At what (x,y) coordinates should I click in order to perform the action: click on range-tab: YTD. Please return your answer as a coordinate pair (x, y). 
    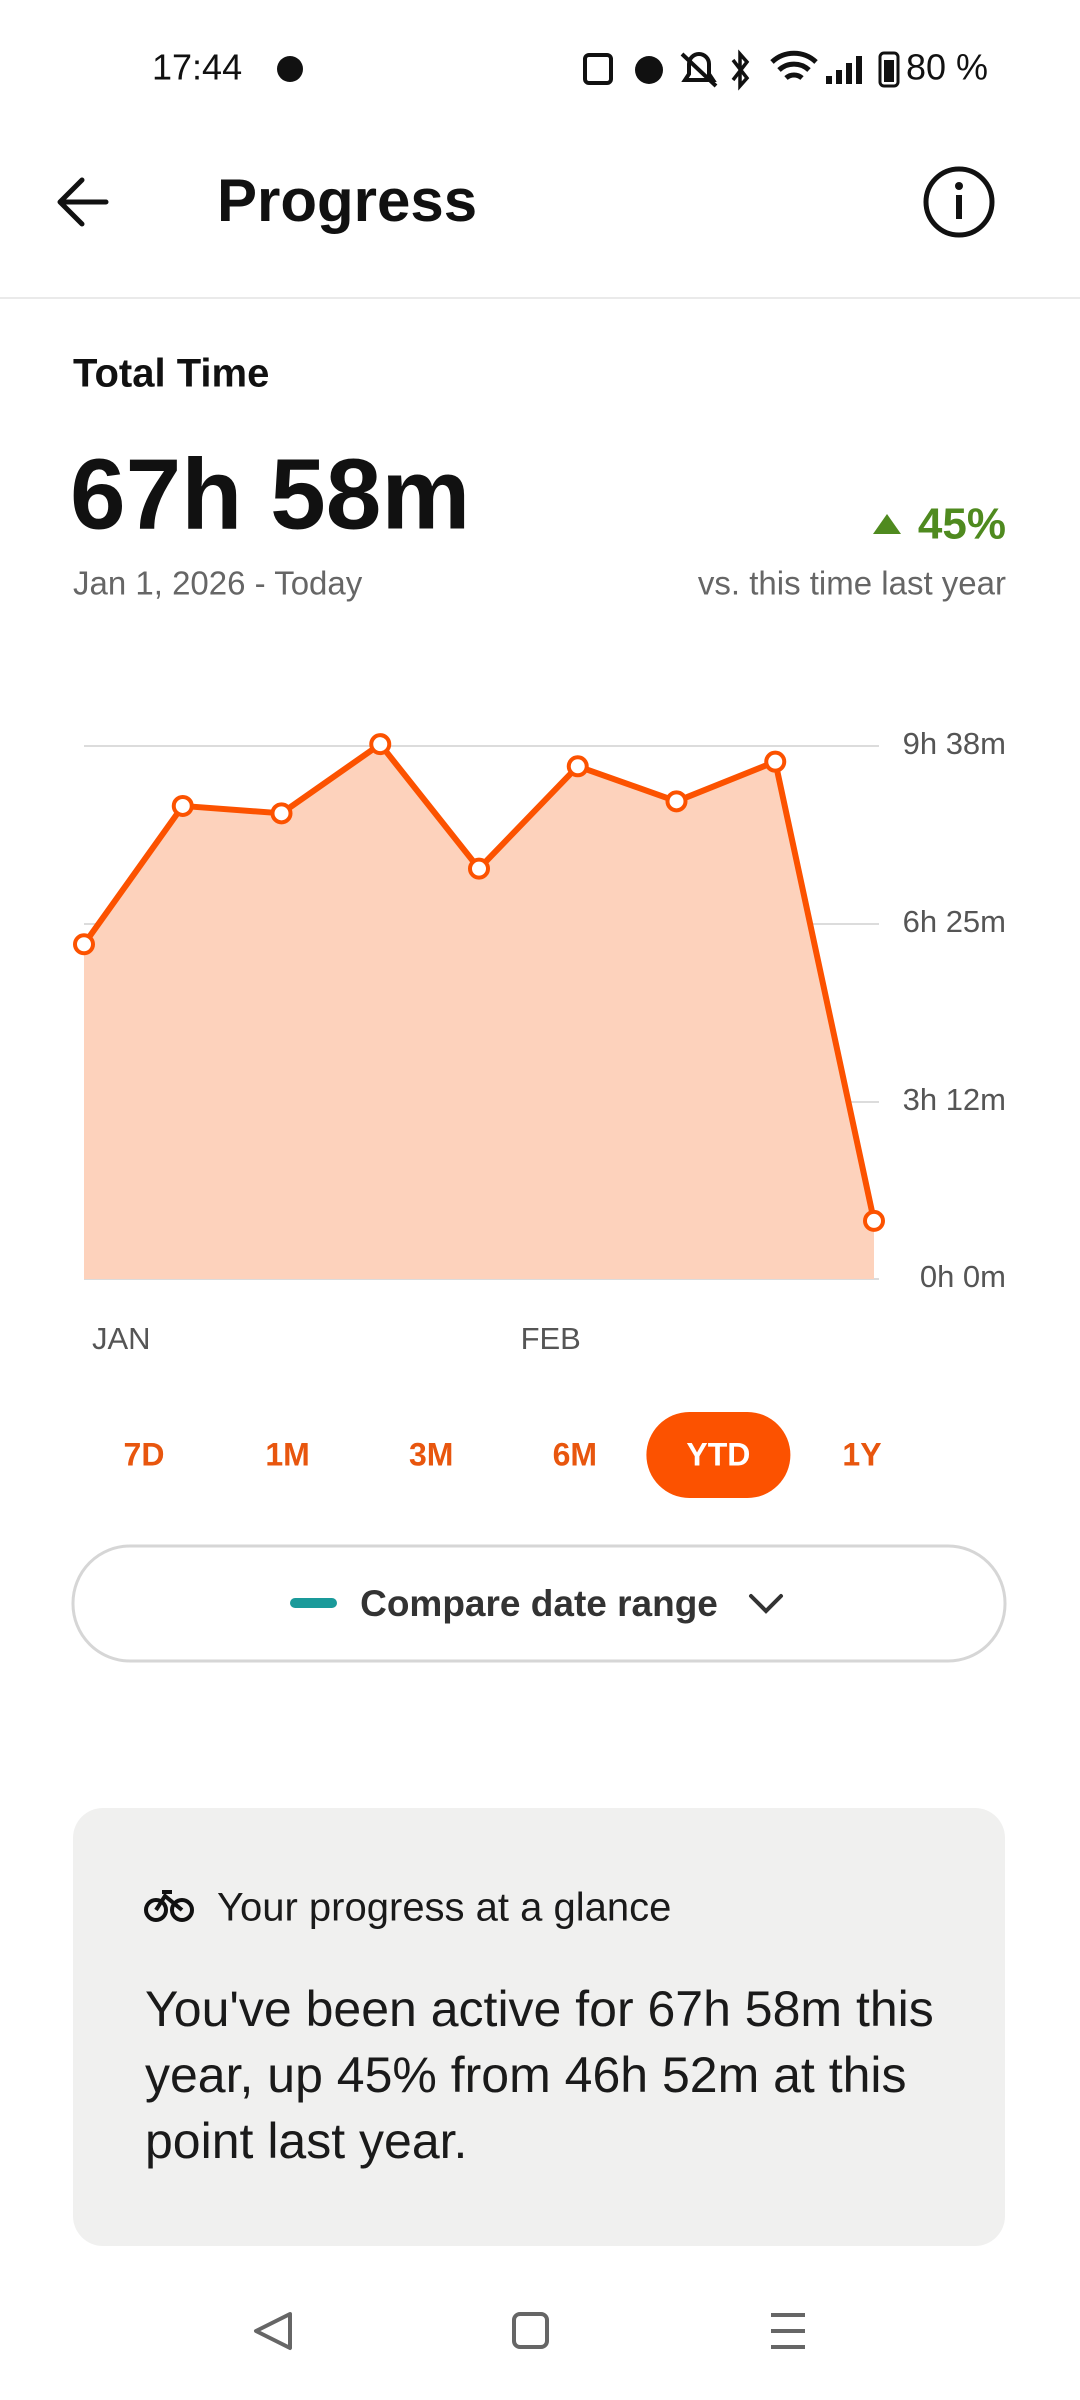
    Looking at the image, I should click on (718, 1454).